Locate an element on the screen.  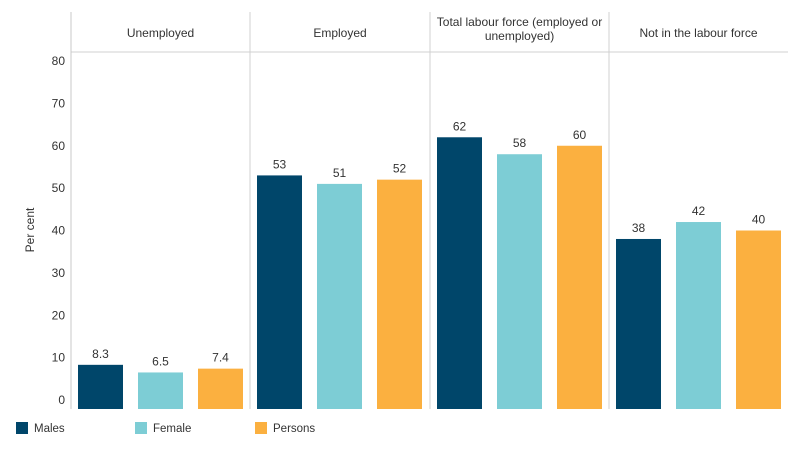
y-tick-label: 80 is located at coordinates (59, 61).